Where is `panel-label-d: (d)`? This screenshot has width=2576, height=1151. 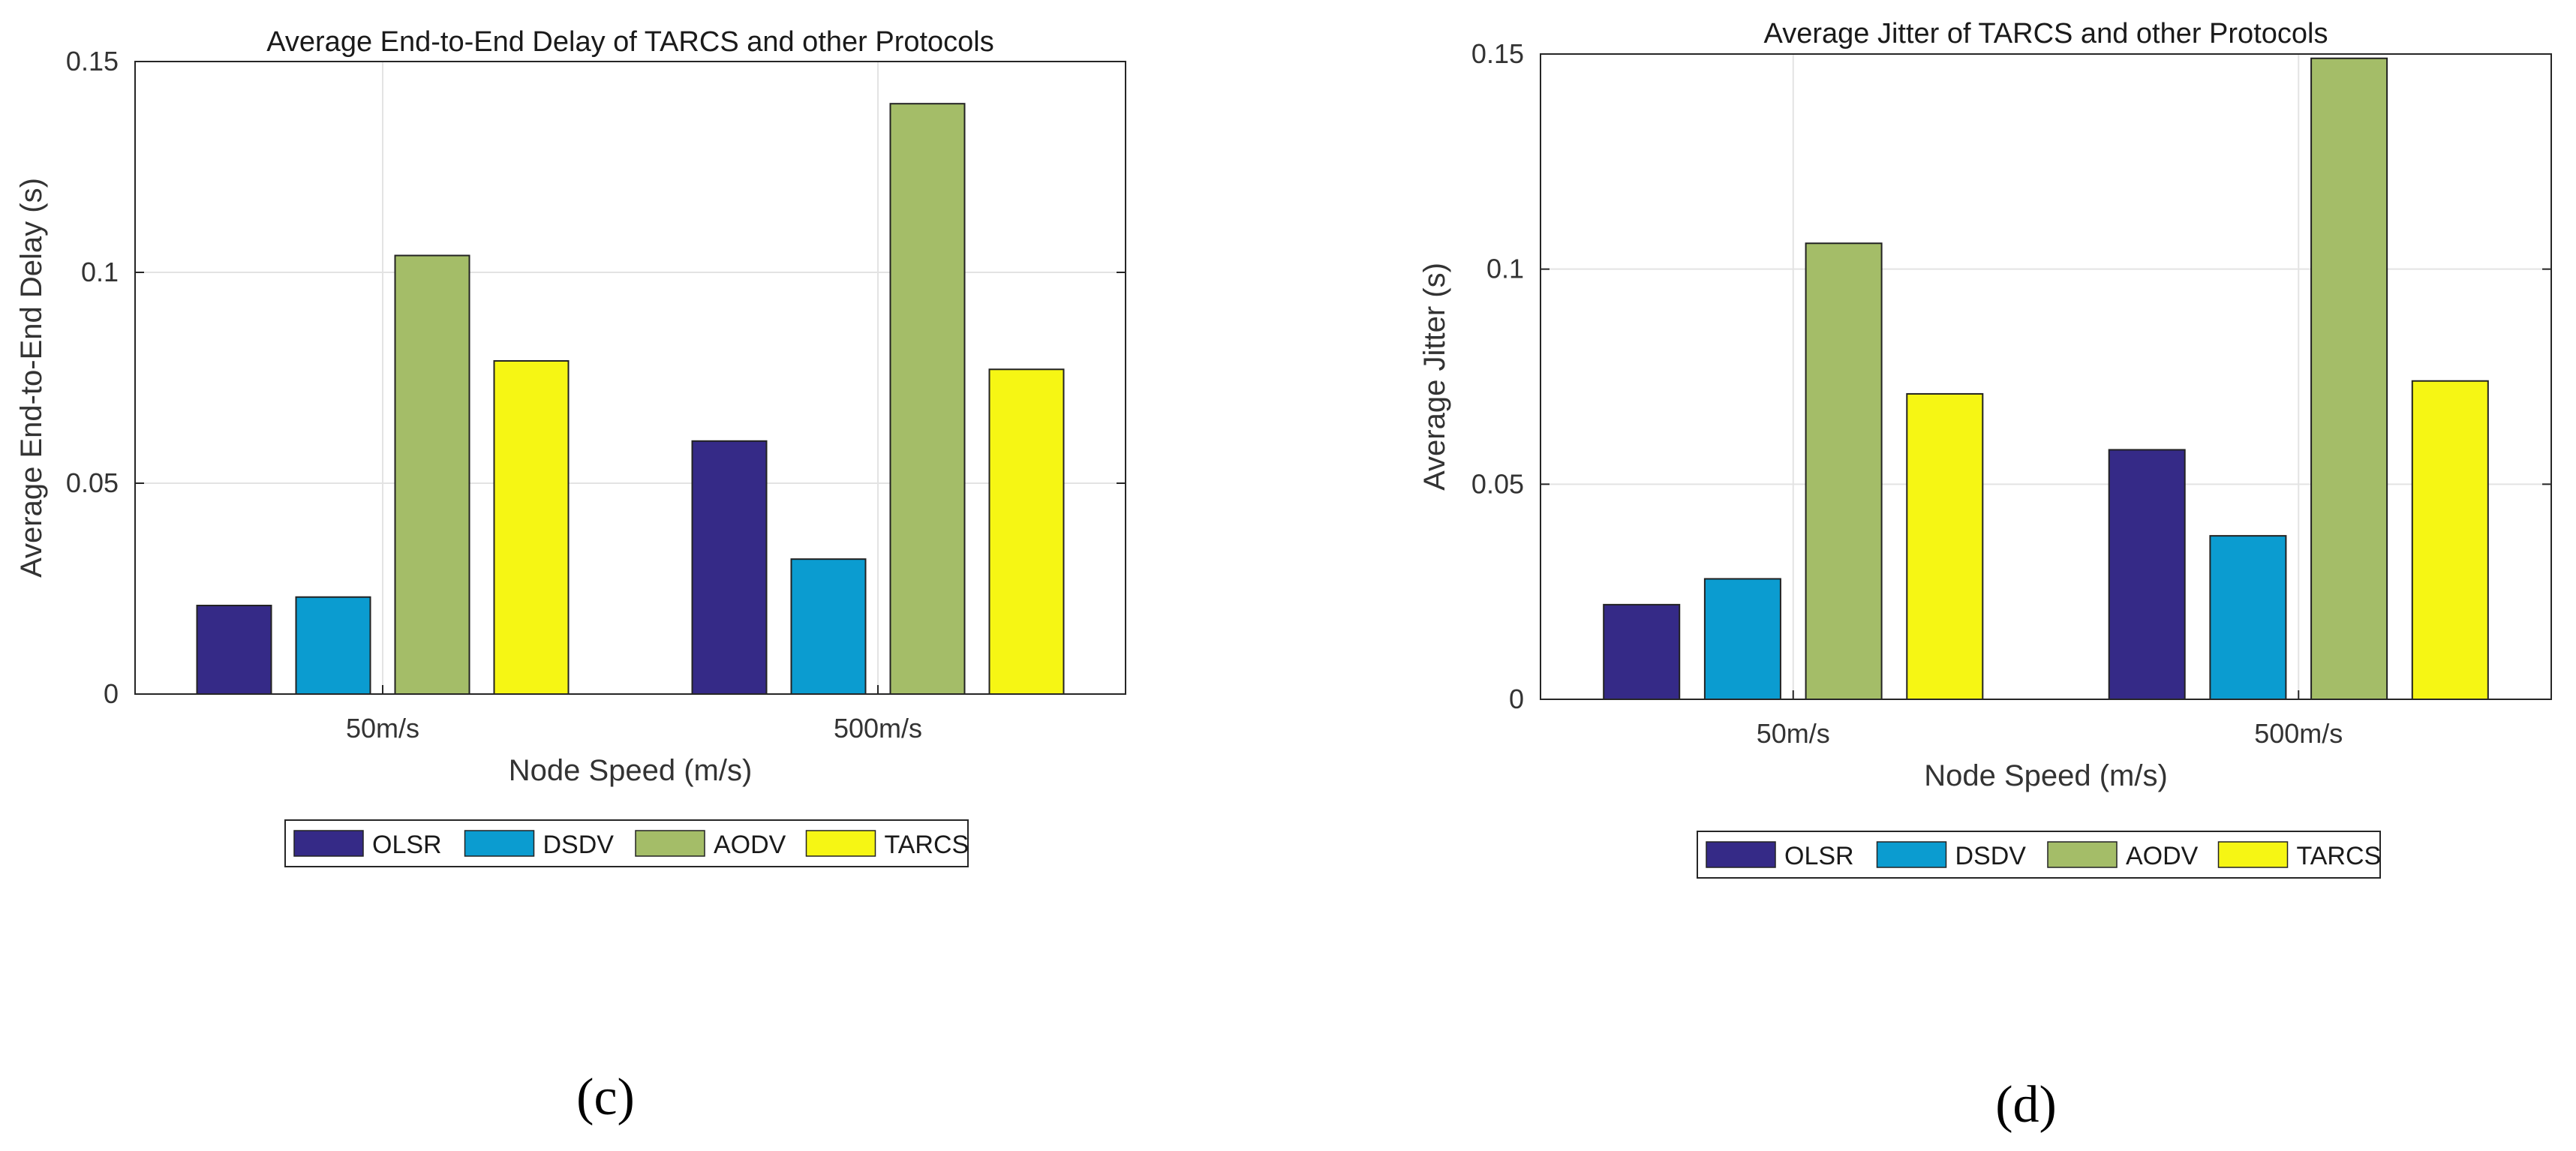 panel-label-d: (d) is located at coordinates (2026, 1105).